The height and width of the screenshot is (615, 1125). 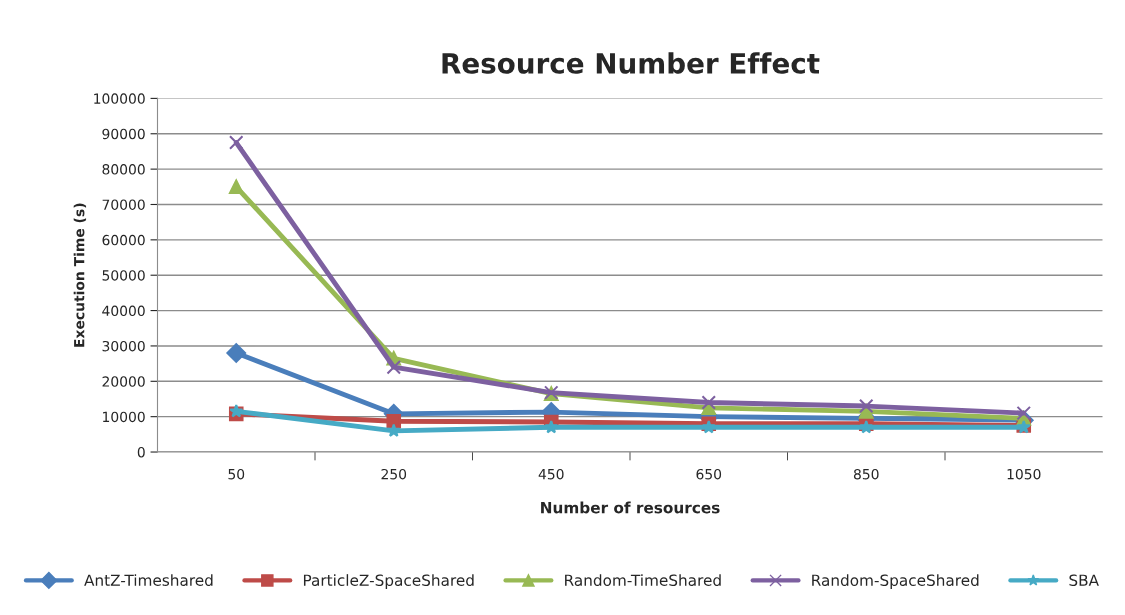 I want to click on y-tick-label: 100000, so click(x=119, y=98).